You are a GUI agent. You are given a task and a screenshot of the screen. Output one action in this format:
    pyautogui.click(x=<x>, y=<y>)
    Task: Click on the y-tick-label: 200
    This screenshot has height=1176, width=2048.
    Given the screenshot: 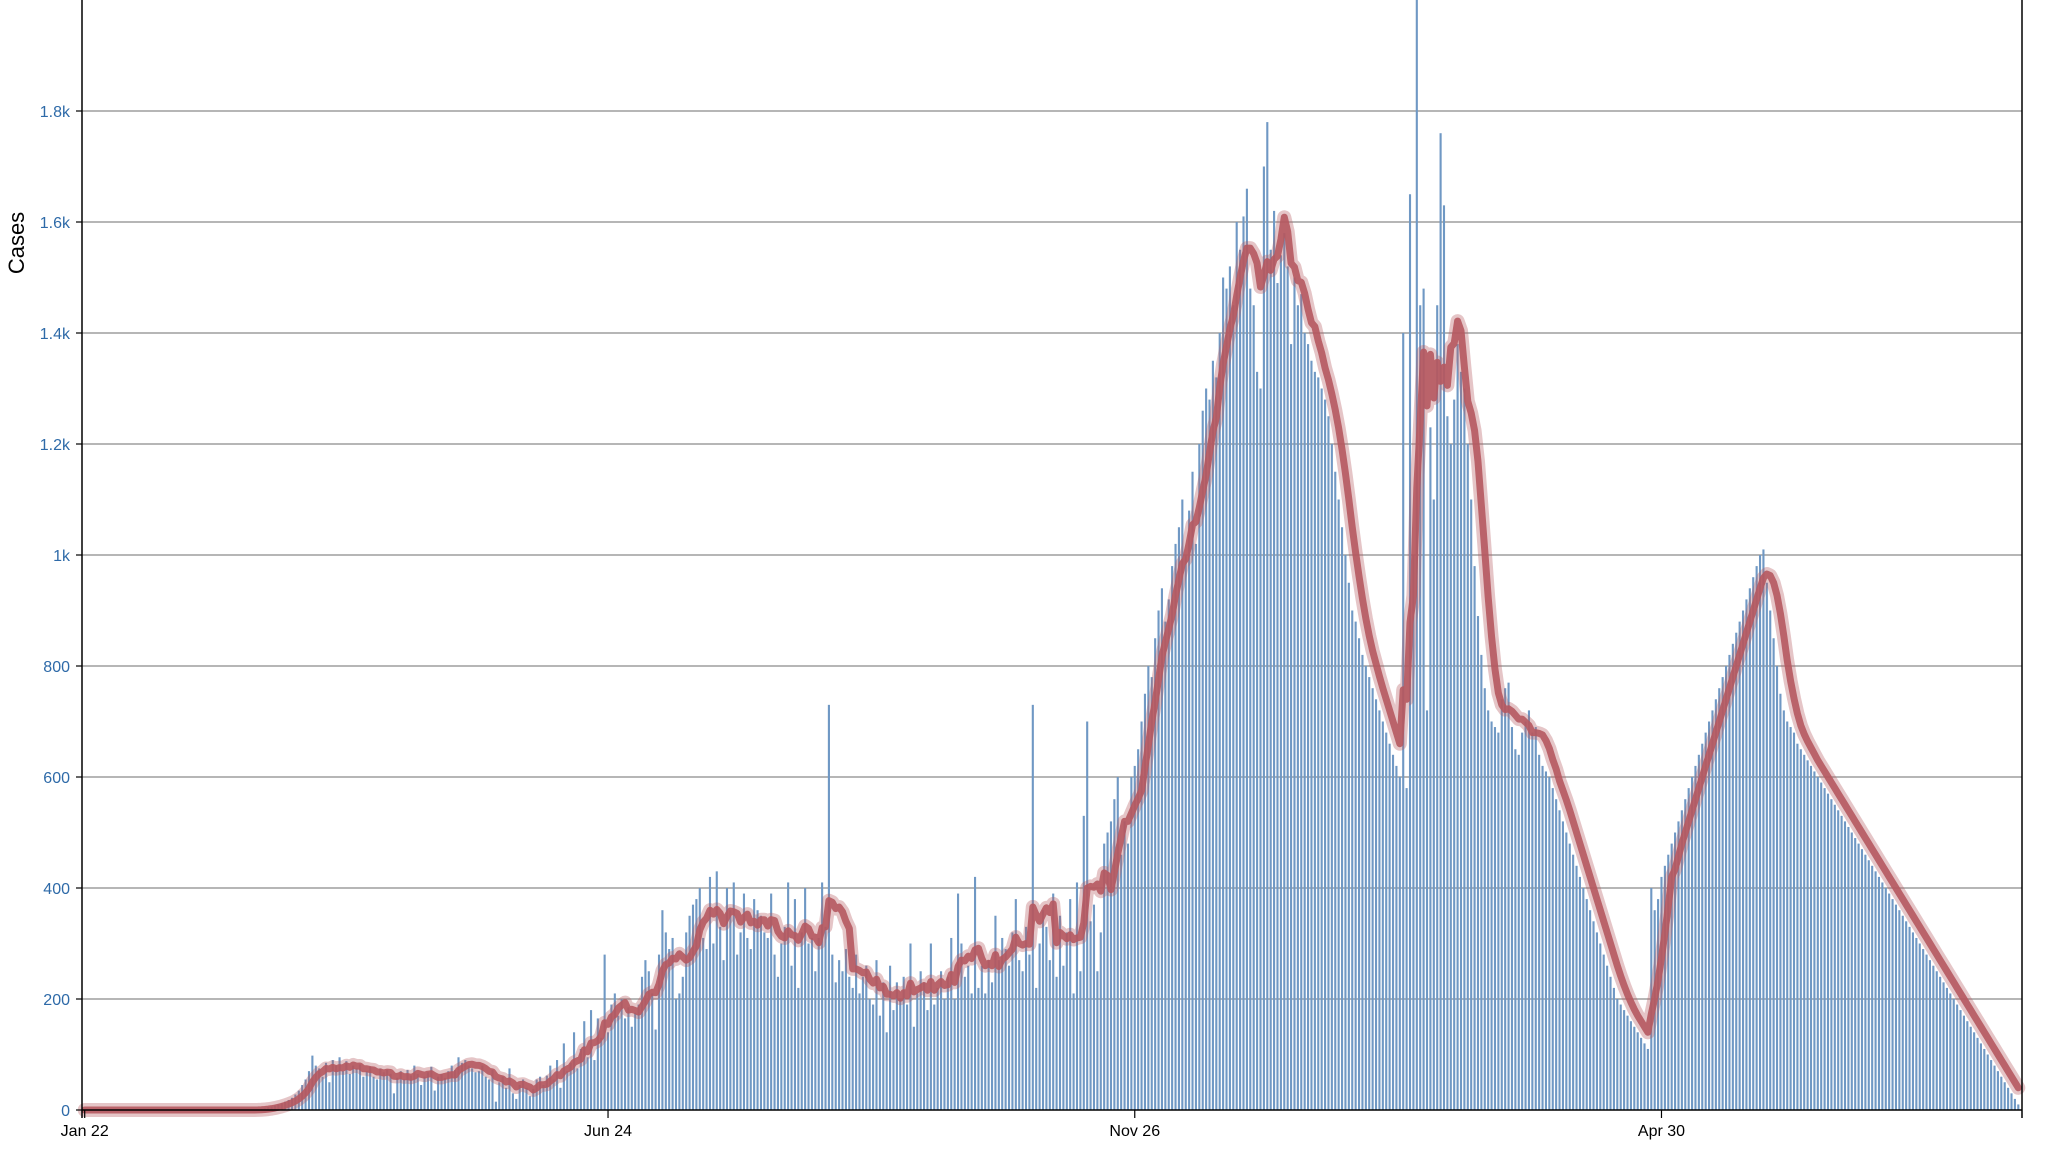 What is the action you would take?
    pyautogui.click(x=56, y=1000)
    